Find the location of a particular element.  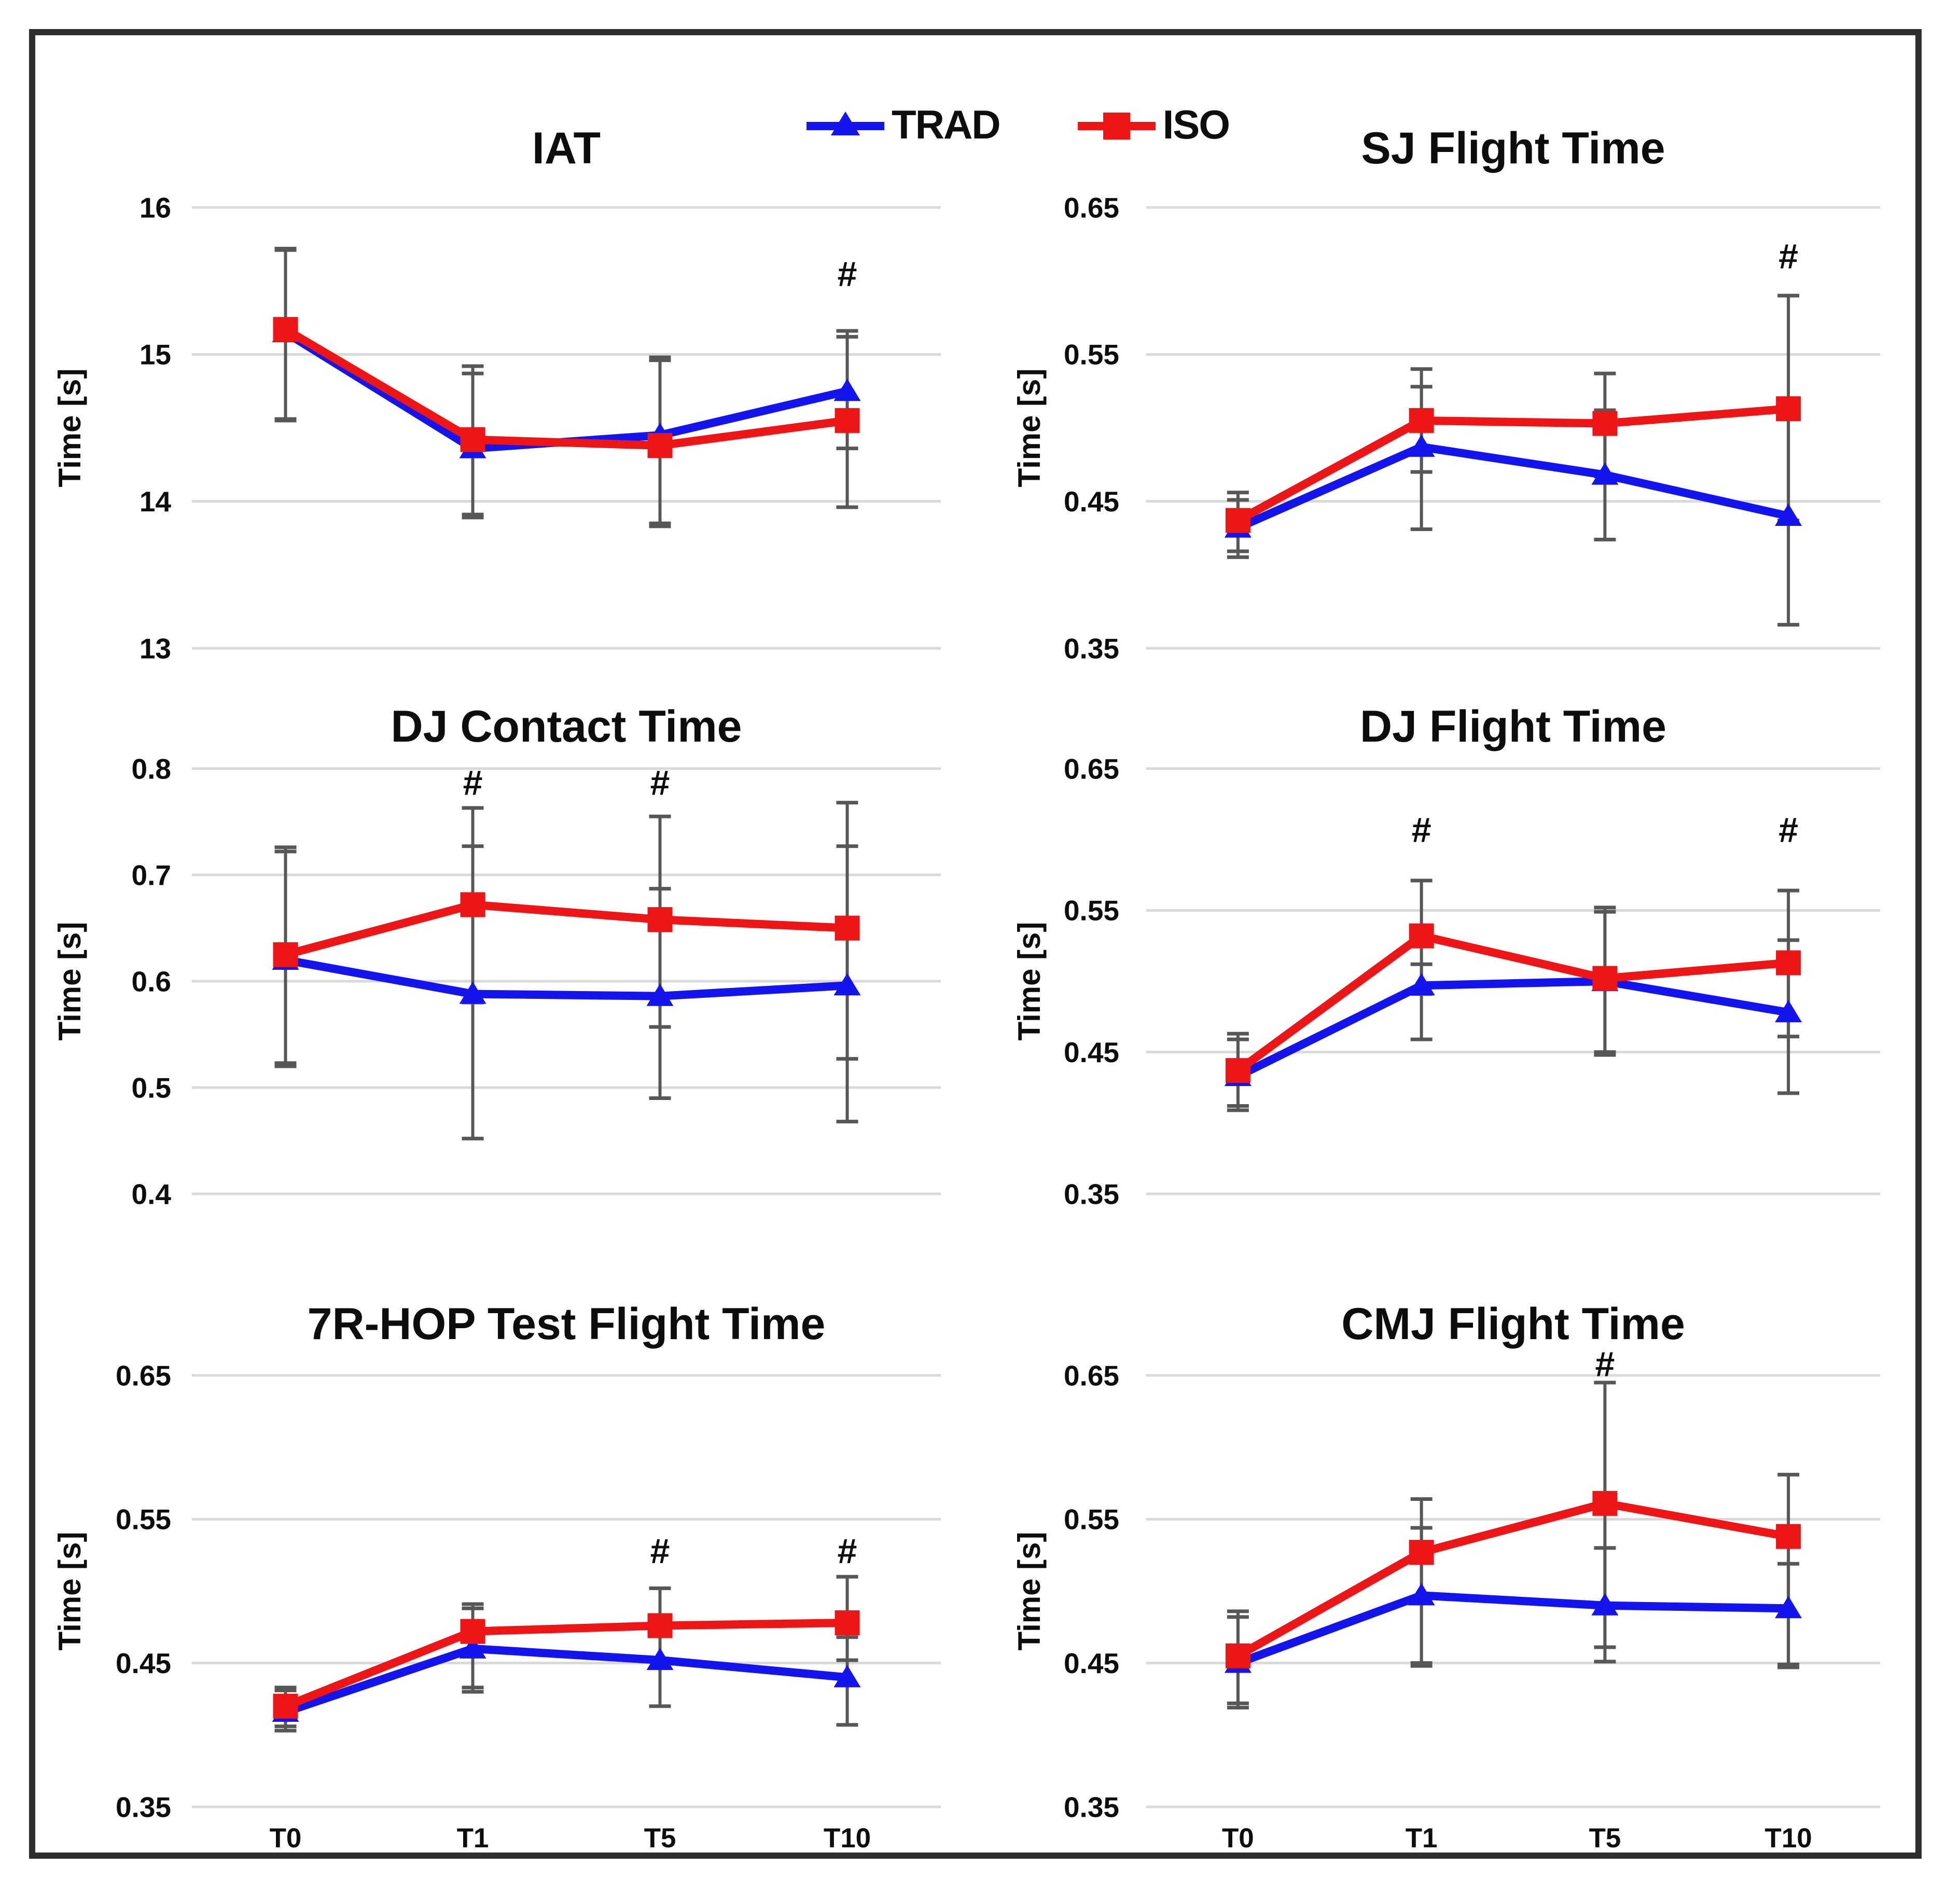

legend-label-iso: ISO is located at coordinates (1196, 124).